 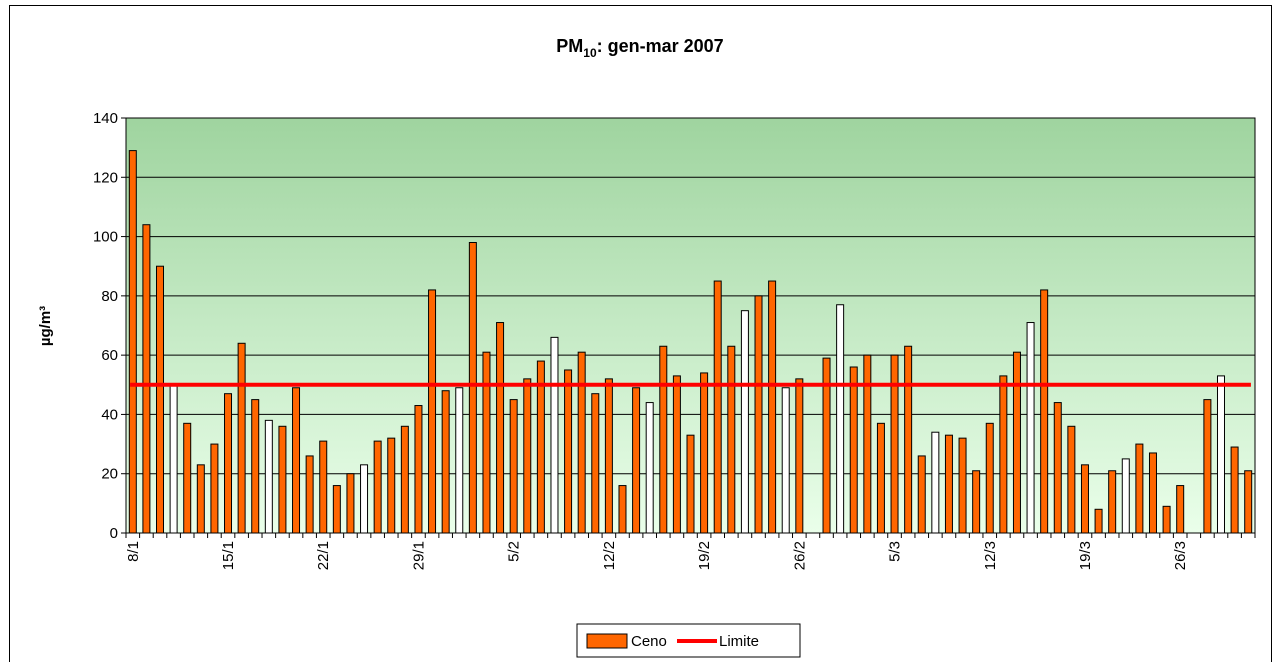 What do you see at coordinates (590, 53) in the screenshot?
I see `title-sub: 10` at bounding box center [590, 53].